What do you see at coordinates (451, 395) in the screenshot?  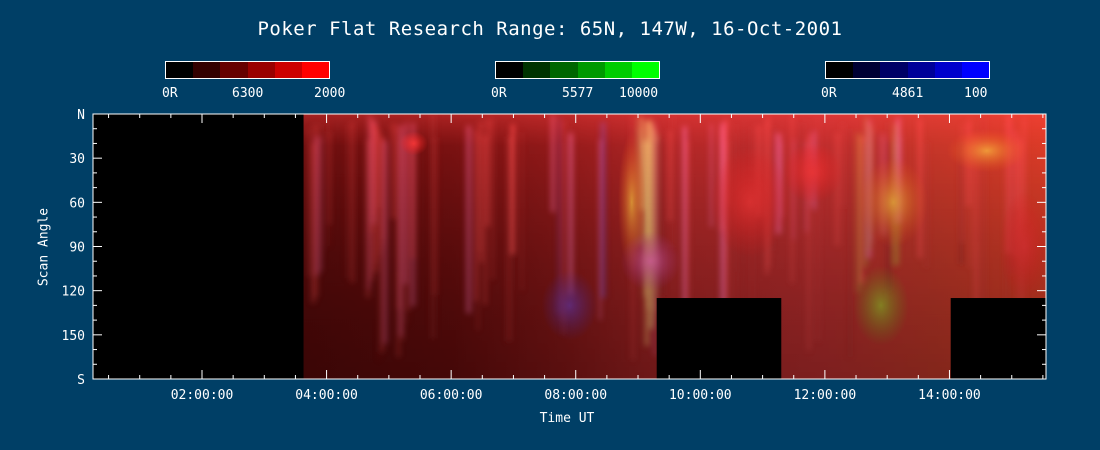 I see `x-tick-label: 06:00:00` at bounding box center [451, 395].